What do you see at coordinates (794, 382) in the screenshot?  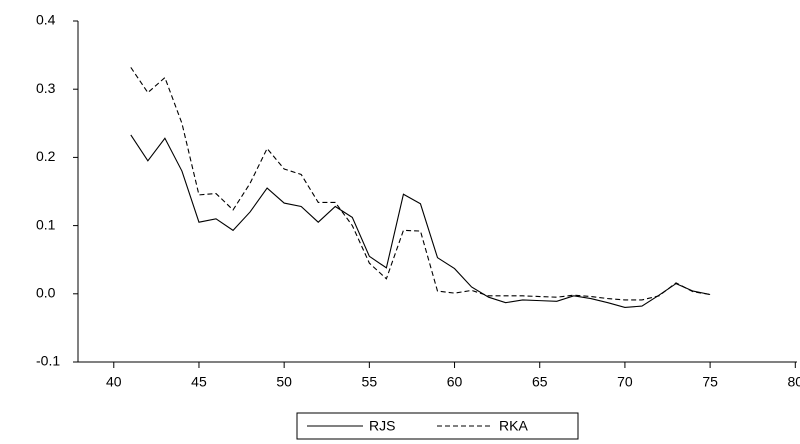 I see `x-tick-label: 80` at bounding box center [794, 382].